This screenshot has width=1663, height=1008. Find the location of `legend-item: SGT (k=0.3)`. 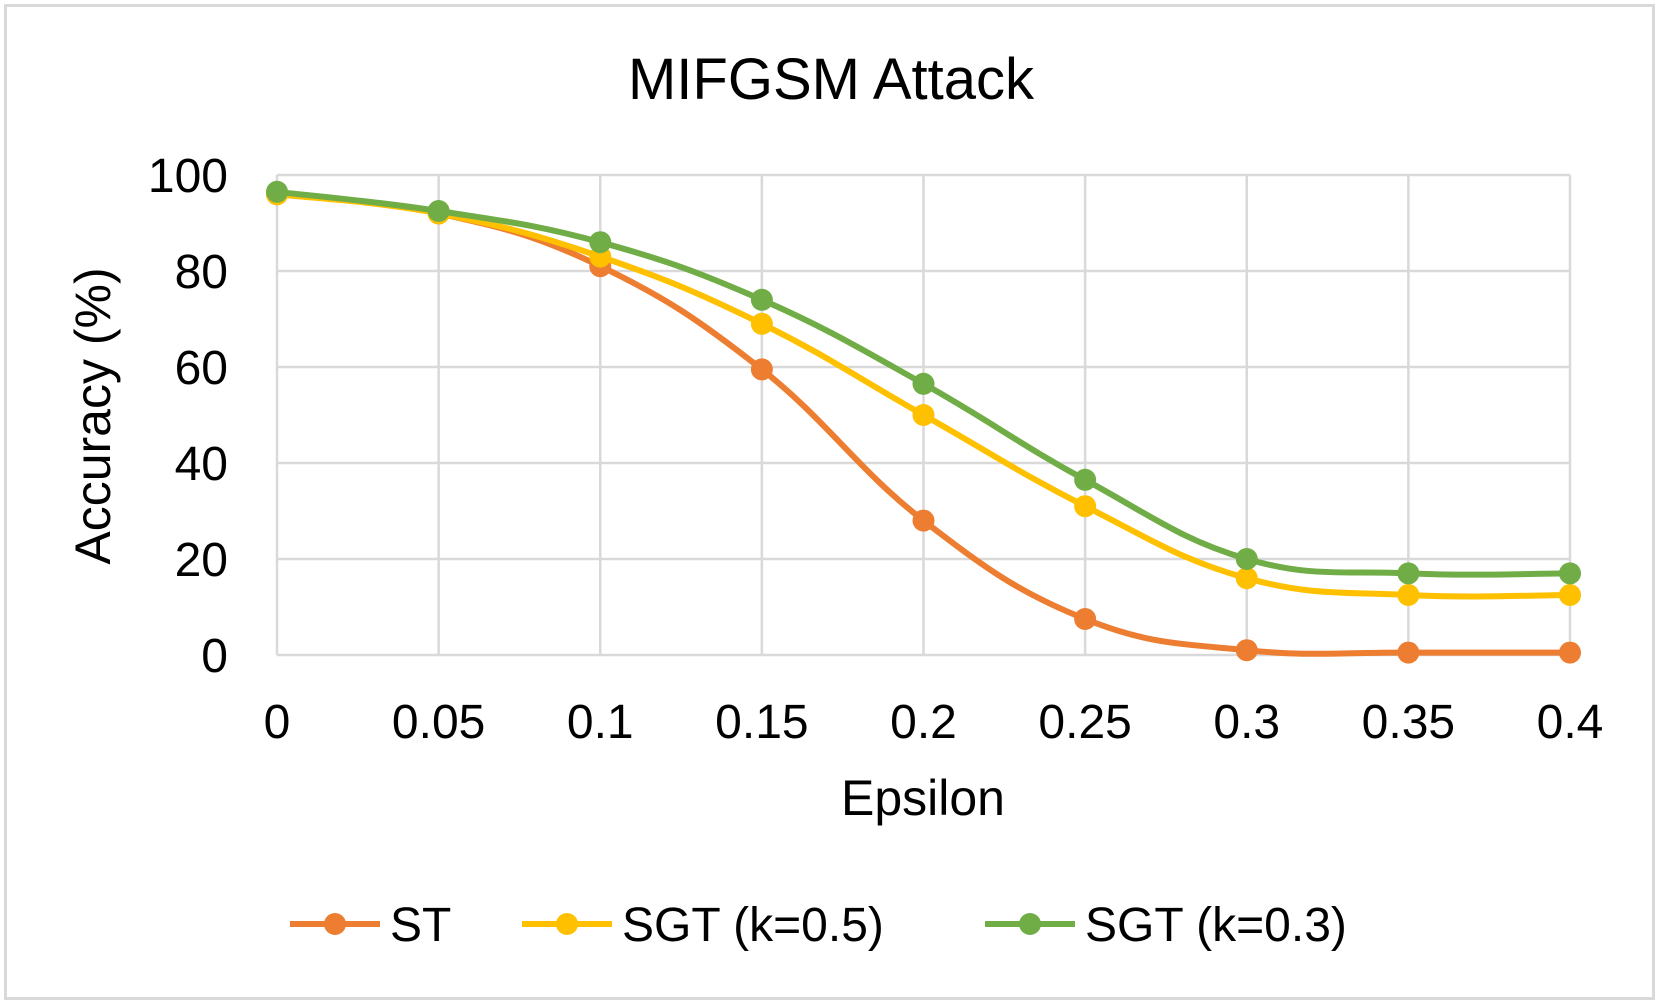

legend-item: SGT (k=0.3) is located at coordinates (1166, 925).